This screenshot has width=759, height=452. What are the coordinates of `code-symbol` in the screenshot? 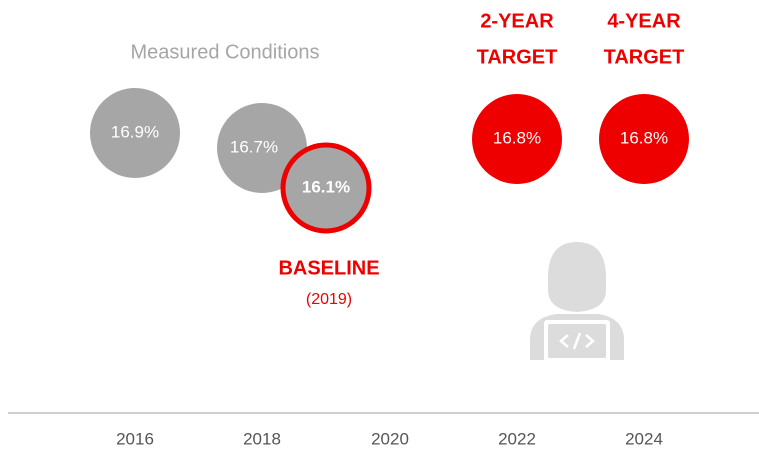 It's located at (577, 341).